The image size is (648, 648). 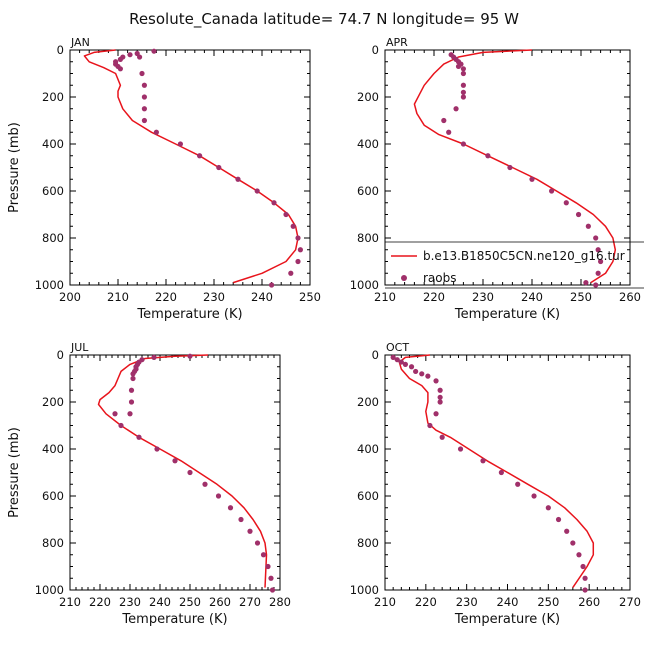 What do you see at coordinates (524, 256) in the screenshot?
I see `legend-label: b.e13.B1850C5CN.ne120_g16.tur` at bounding box center [524, 256].